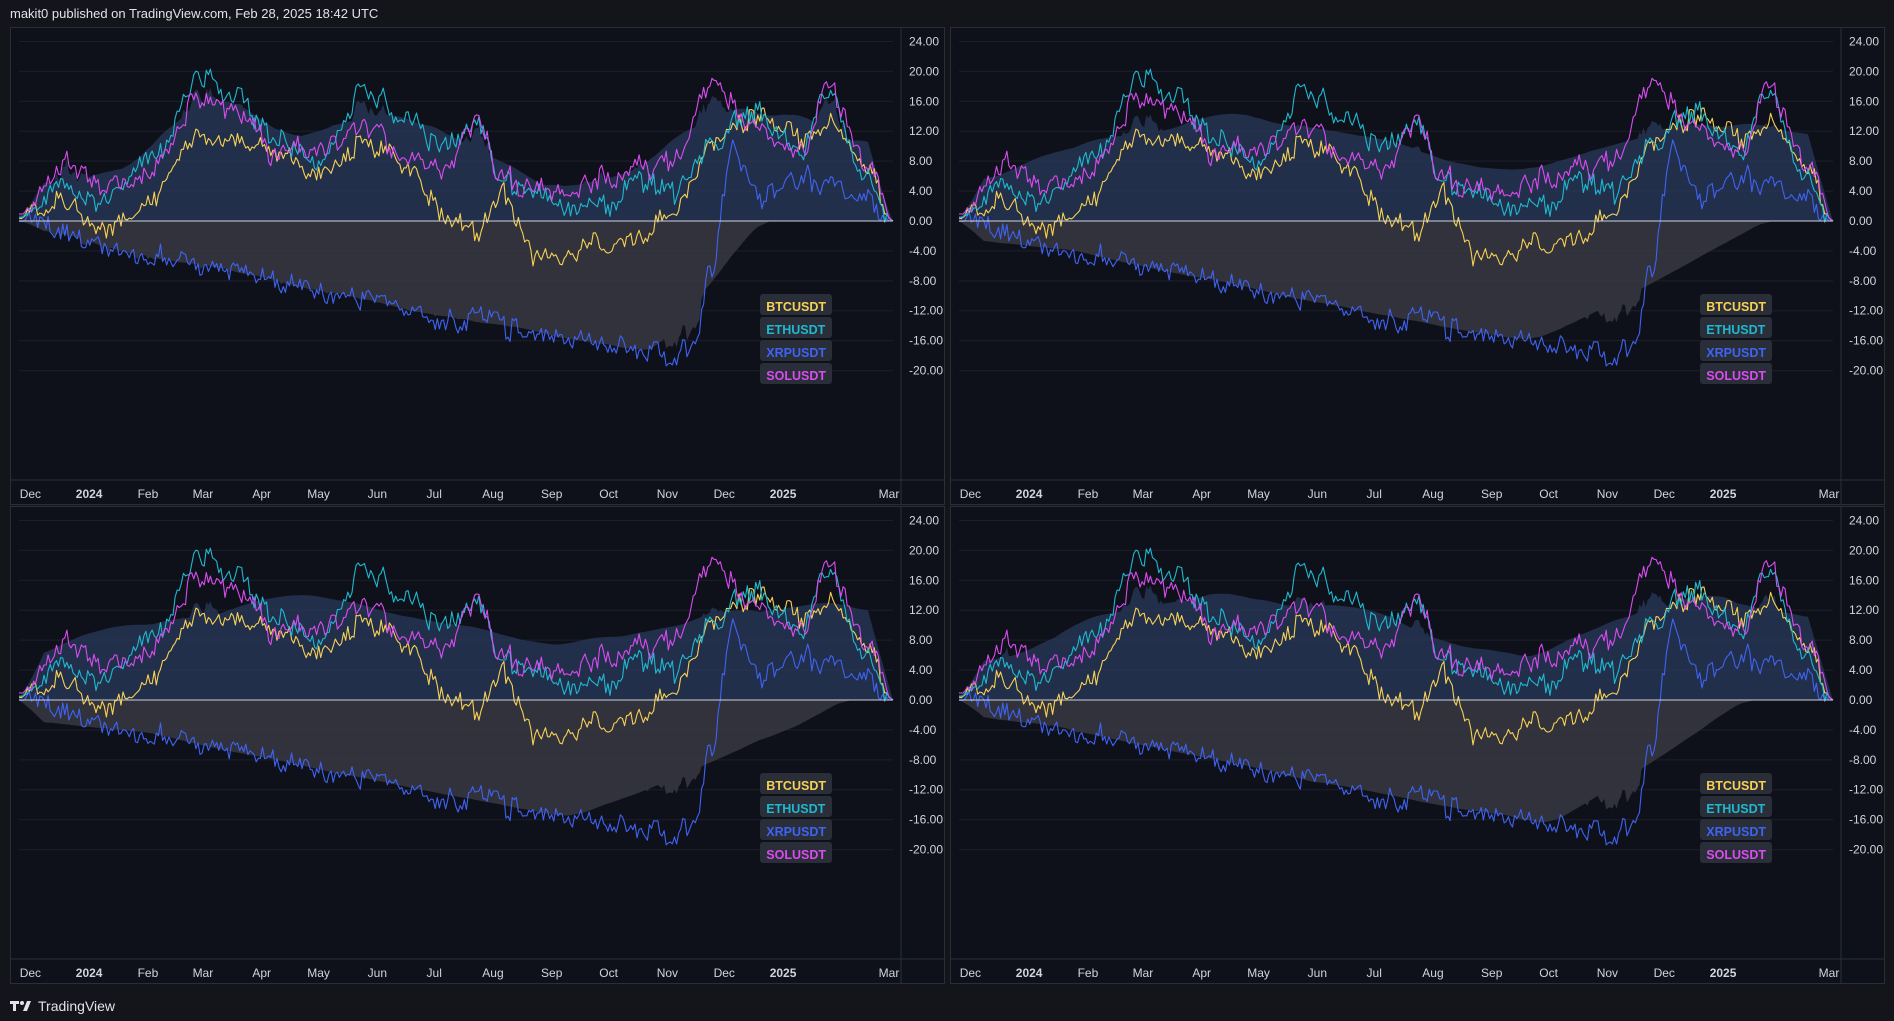  Describe the element at coordinates (924, 580) in the screenshot. I see `y-tick-label: 16.00` at that location.